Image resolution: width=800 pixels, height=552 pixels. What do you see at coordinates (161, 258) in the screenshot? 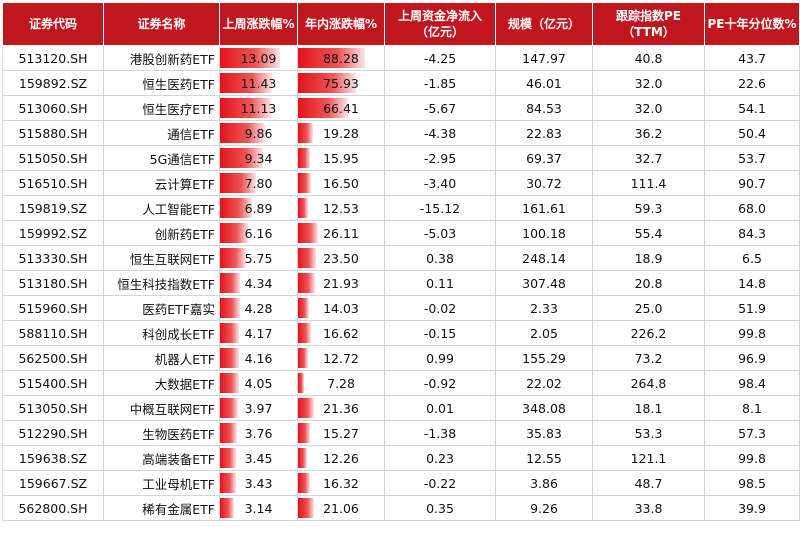
I see `name-cell: 恒生互联网ETF` at bounding box center [161, 258].